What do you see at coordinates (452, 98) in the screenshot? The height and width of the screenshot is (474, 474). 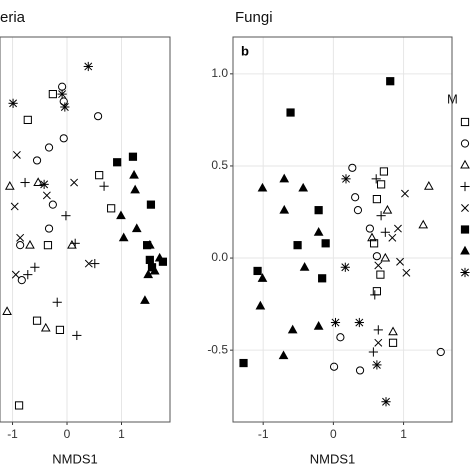 I see `legend-title: M` at bounding box center [452, 98].